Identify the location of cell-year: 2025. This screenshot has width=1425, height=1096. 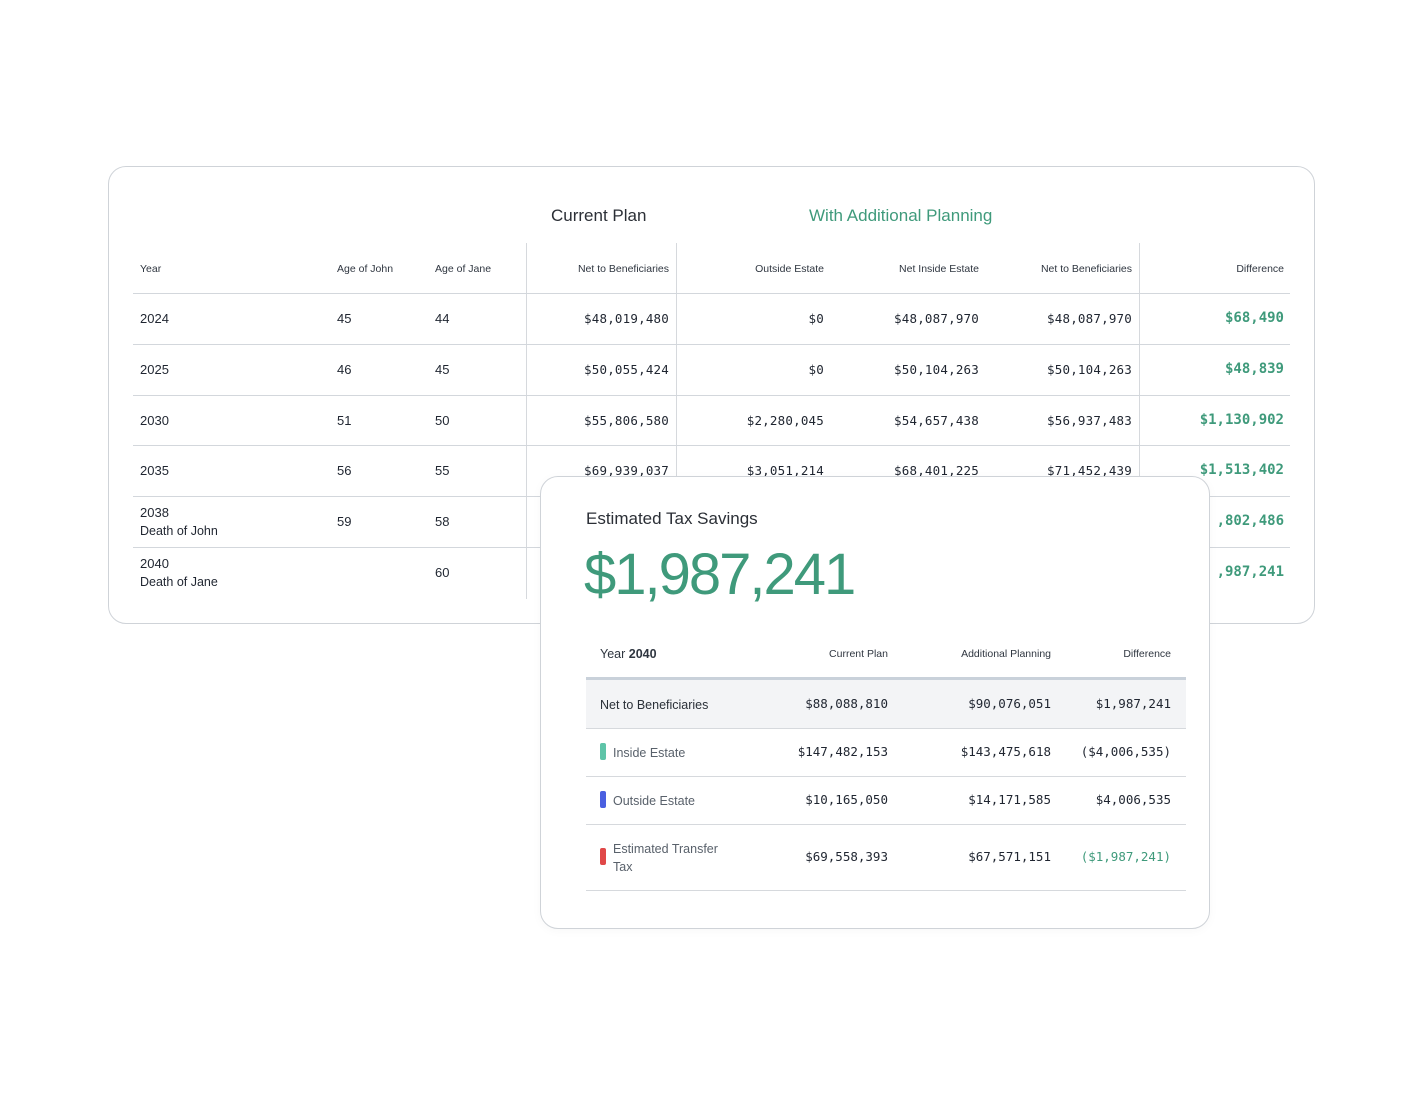
(154, 369).